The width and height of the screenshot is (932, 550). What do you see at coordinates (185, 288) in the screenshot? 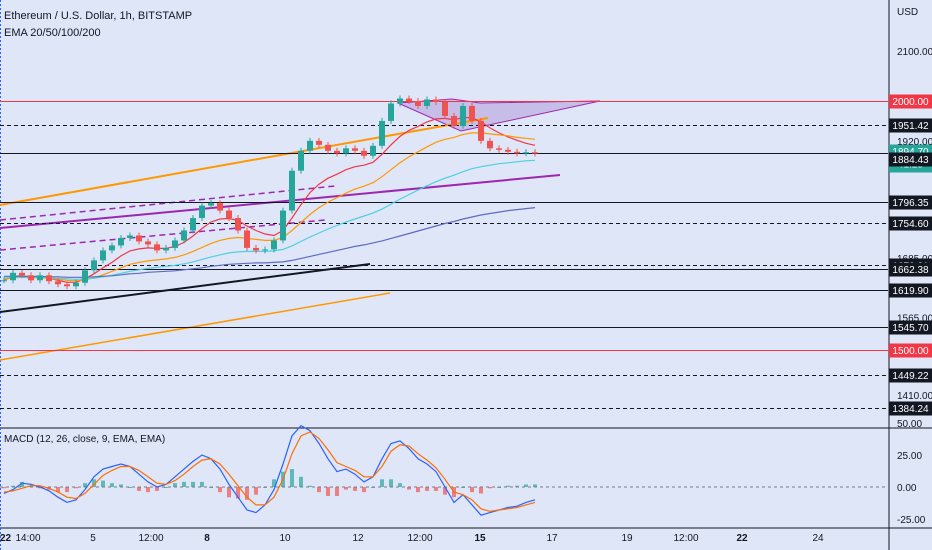
I see `black-support-trendline` at bounding box center [185, 288].